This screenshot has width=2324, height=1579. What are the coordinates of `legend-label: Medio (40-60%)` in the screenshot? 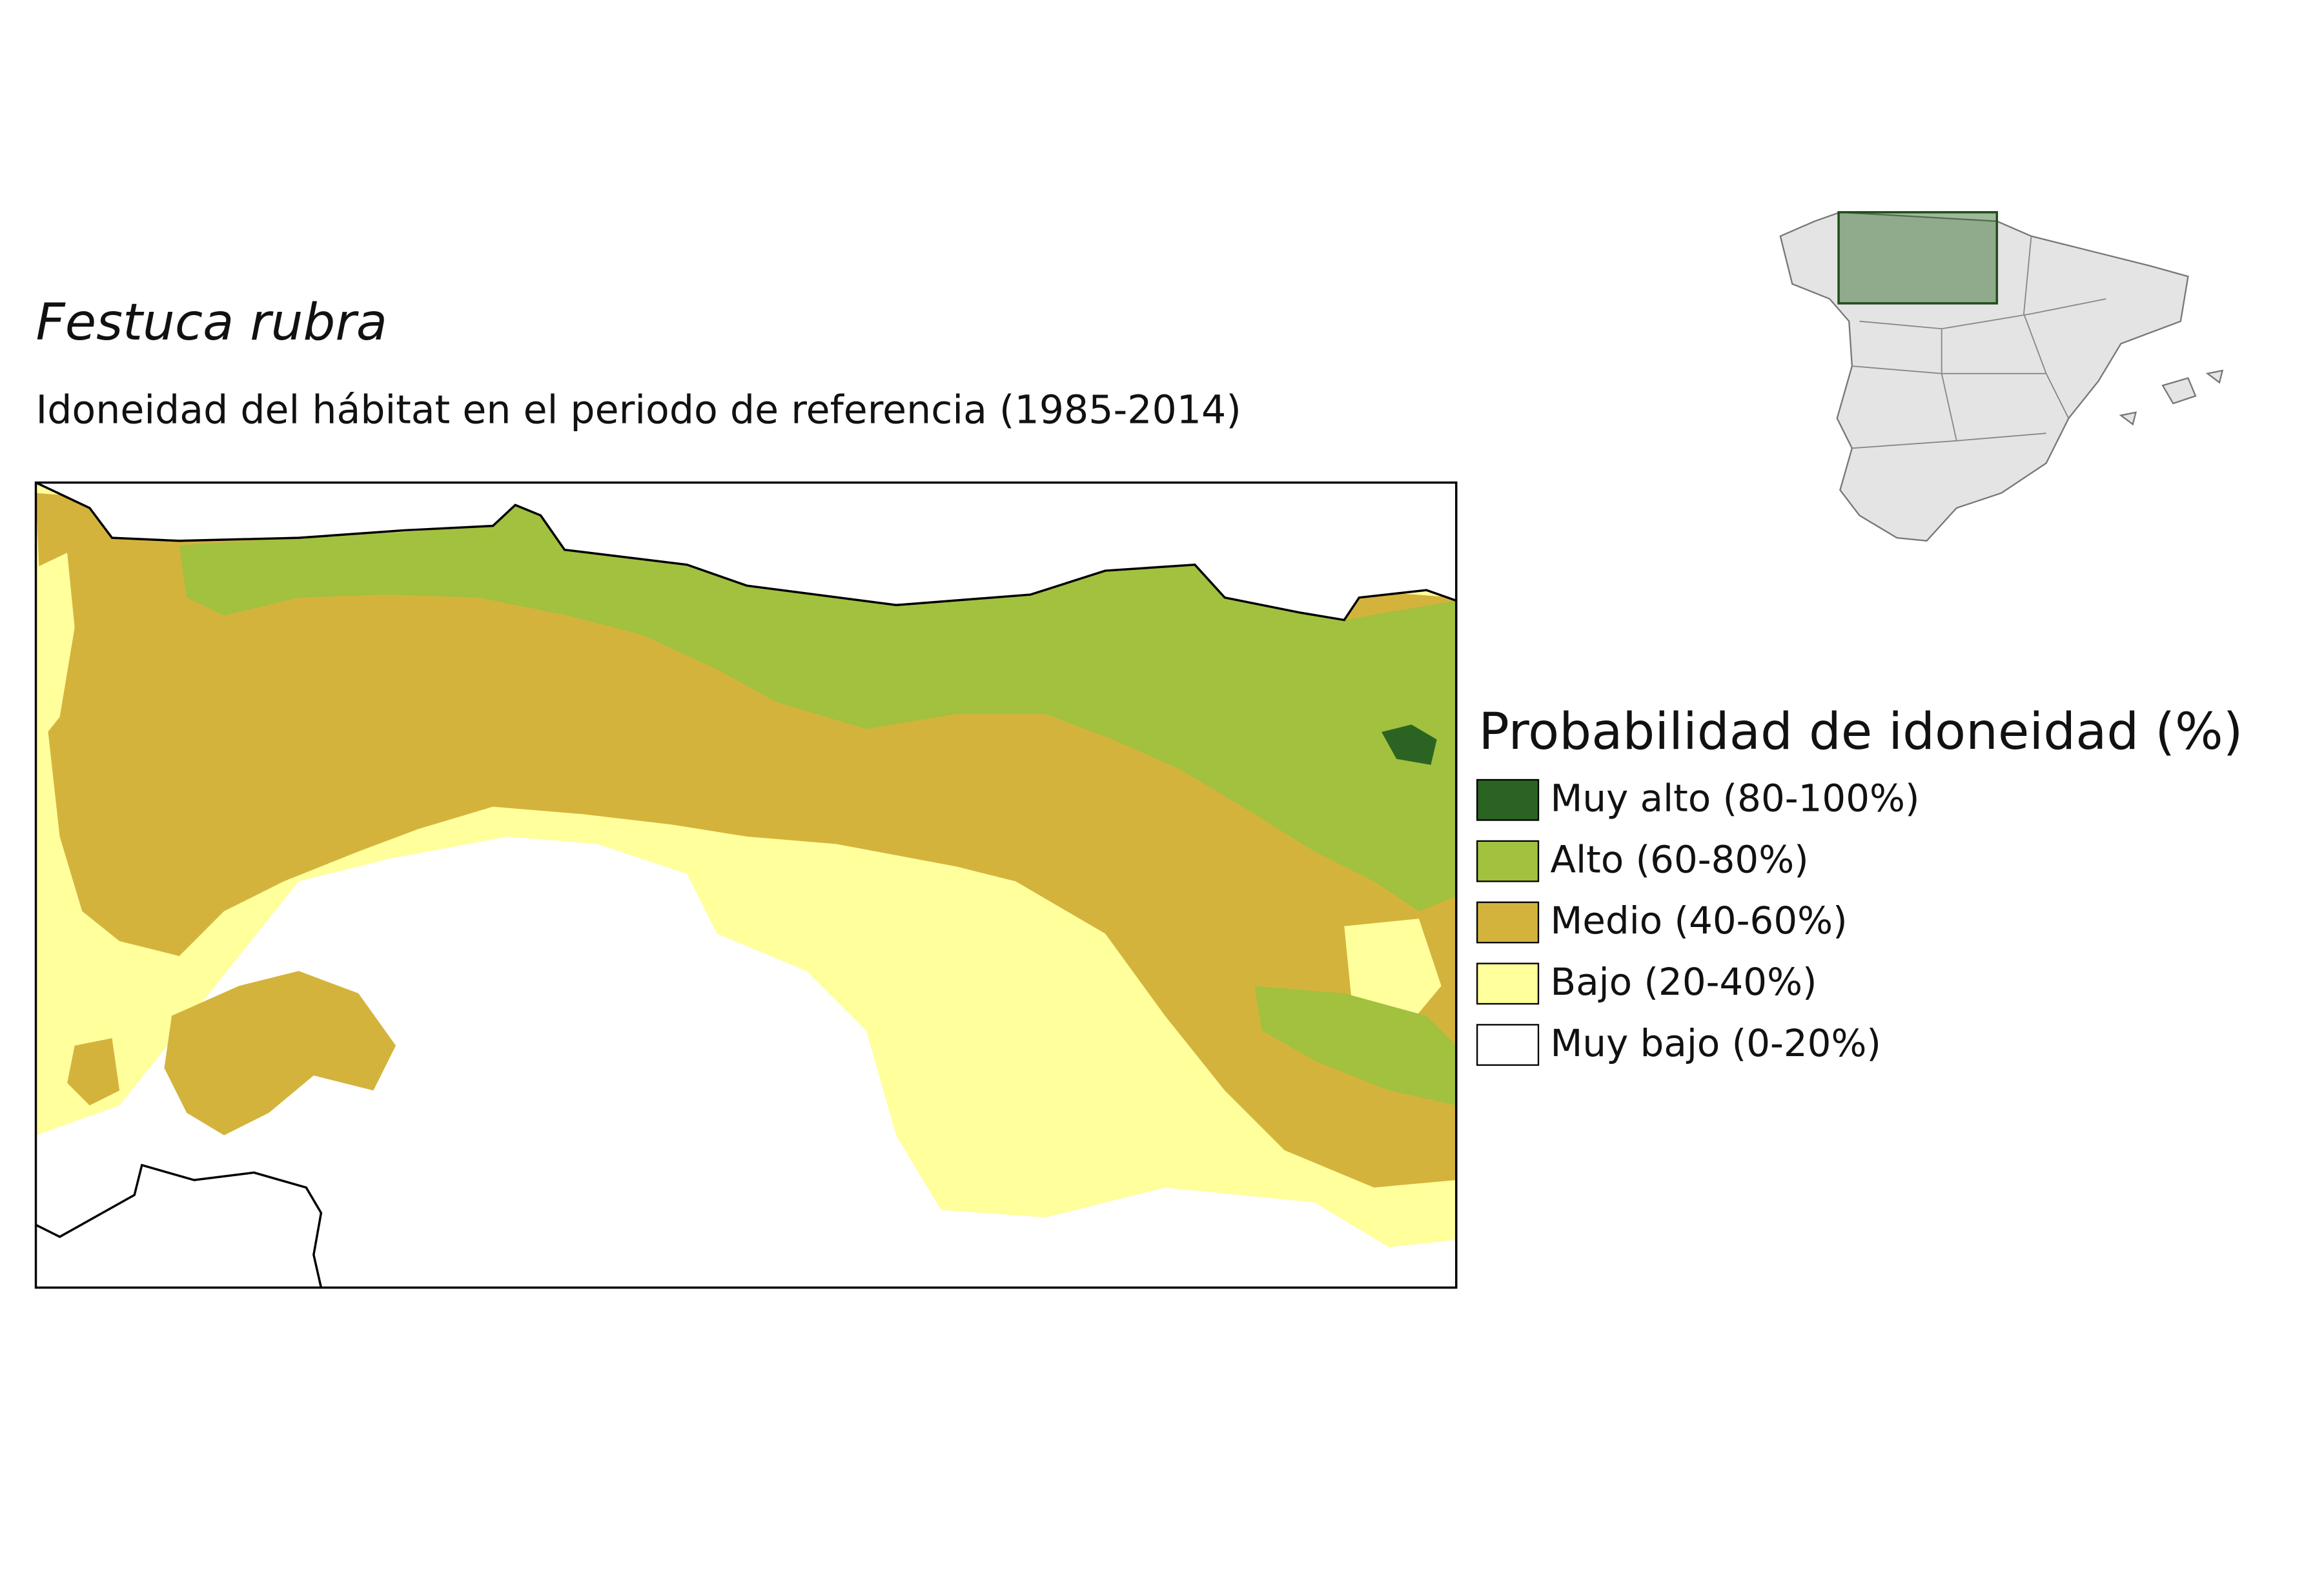 It's located at (1699, 921).